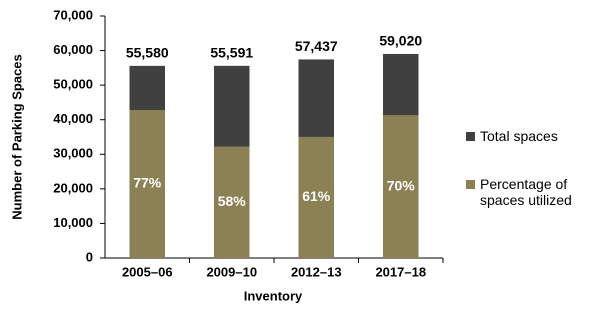 The width and height of the screenshot is (600, 336). Describe the element at coordinates (16, 136) in the screenshot. I see `y-axis-title: Number of Parking Spaces` at that location.